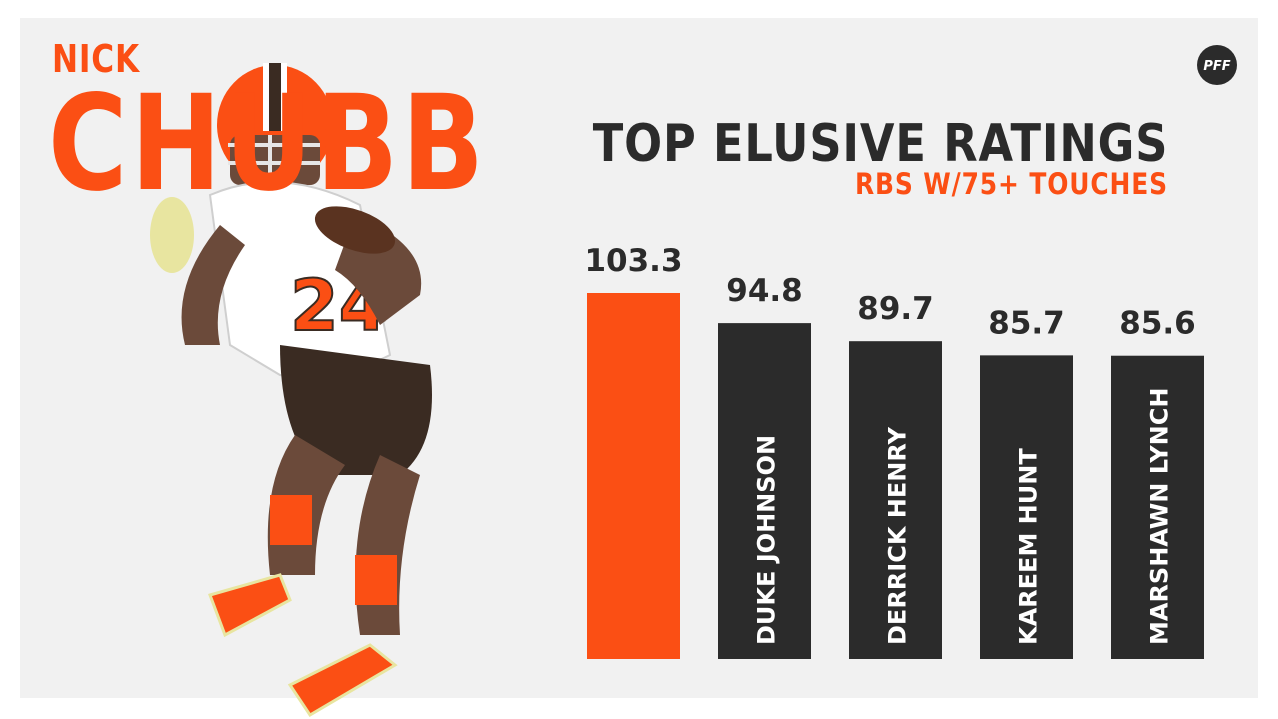 Image resolution: width=1278 pixels, height=719 pixels. Describe the element at coordinates (898, 535) in the screenshot. I see `bar-category-label: DERRICK HENRY` at that location.